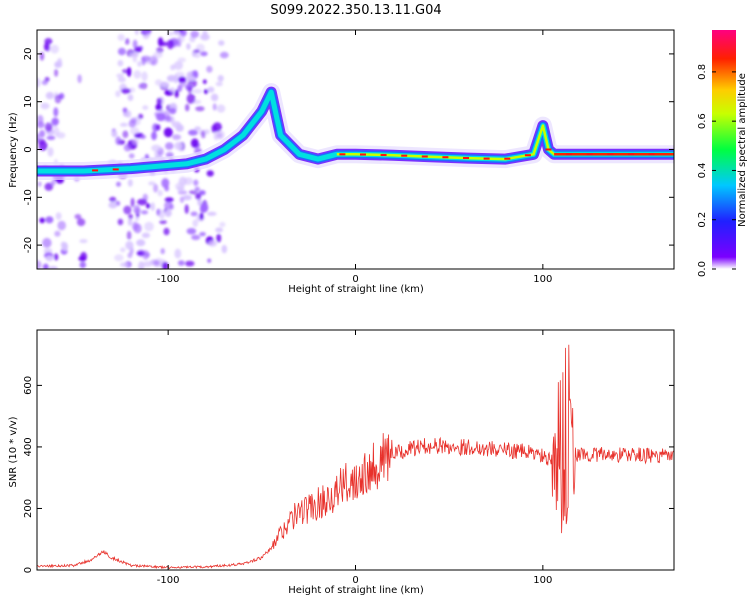  What do you see at coordinates (702, 170) in the screenshot?
I see `colorbar-tick-label: 0.4` at bounding box center [702, 170].